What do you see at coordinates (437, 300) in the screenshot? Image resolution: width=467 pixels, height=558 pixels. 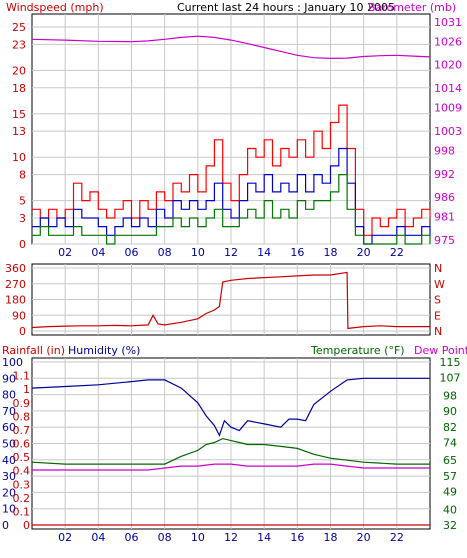 I see `direction-compass-label: S` at bounding box center [437, 300].